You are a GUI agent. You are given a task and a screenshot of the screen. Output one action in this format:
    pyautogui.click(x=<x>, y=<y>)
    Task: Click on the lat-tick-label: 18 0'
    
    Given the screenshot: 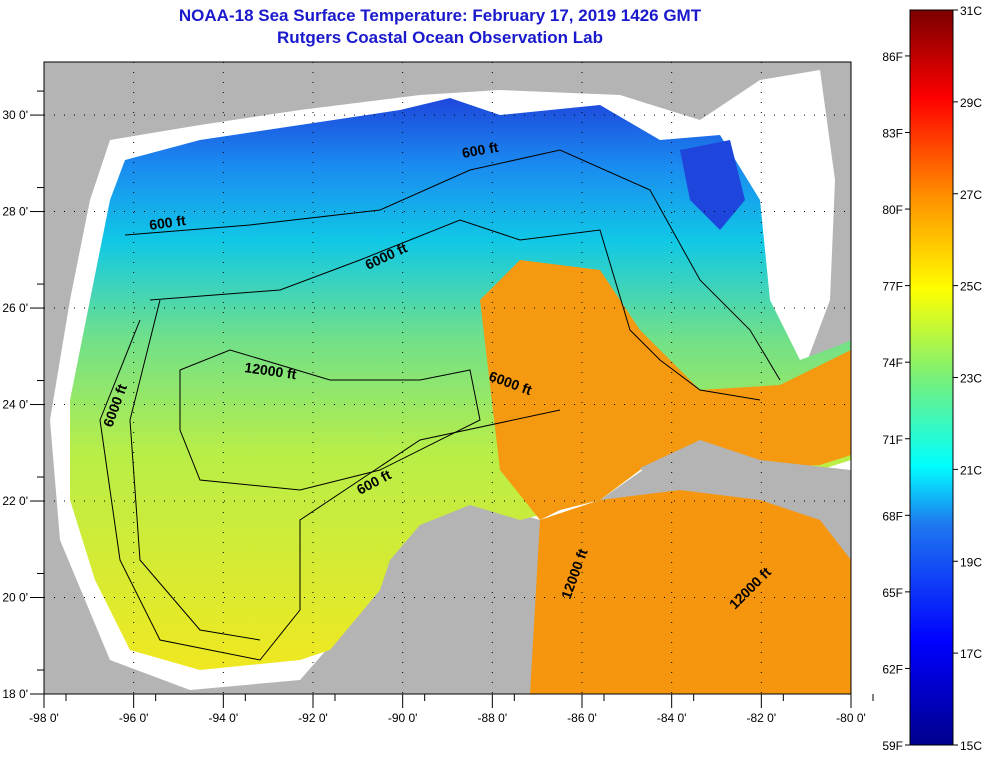 What is the action you would take?
    pyautogui.click(x=15, y=694)
    